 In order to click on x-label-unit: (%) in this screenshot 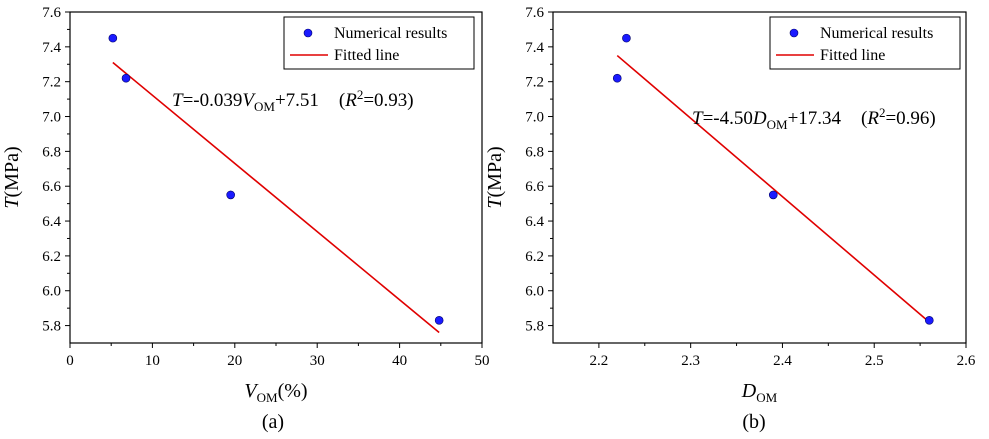, I will do `click(293, 391)`.